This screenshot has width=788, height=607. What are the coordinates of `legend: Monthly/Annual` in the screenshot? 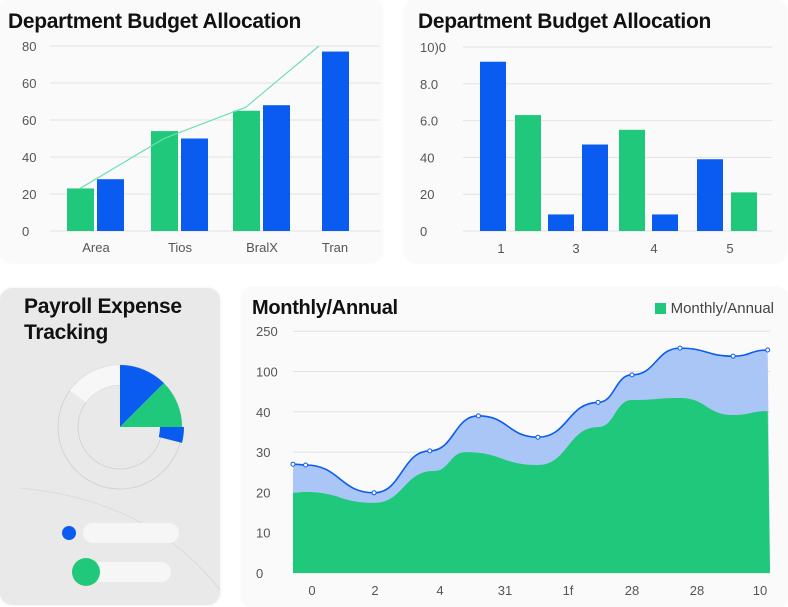 It's located at (714, 308).